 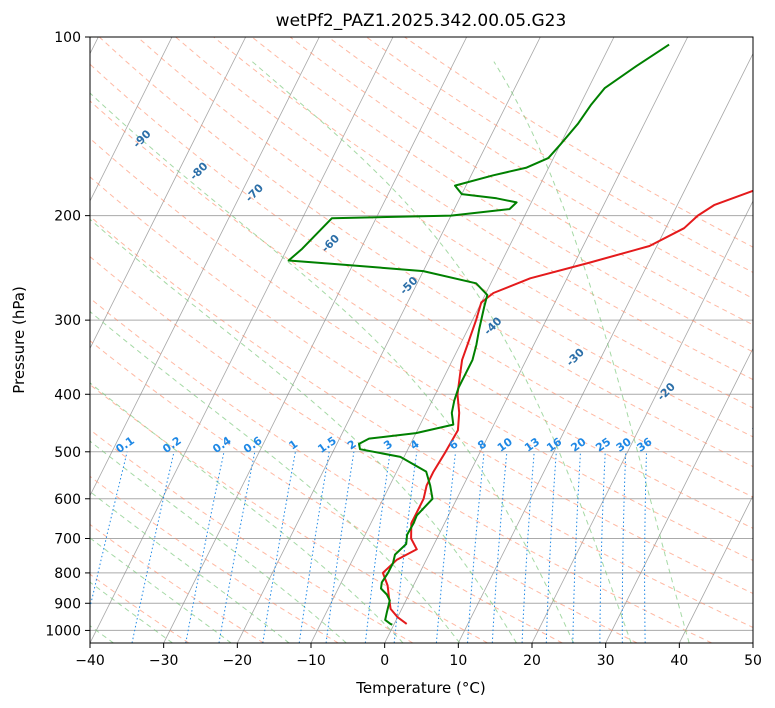 I want to click on x-tick-label: −10, so click(x=311, y=661).